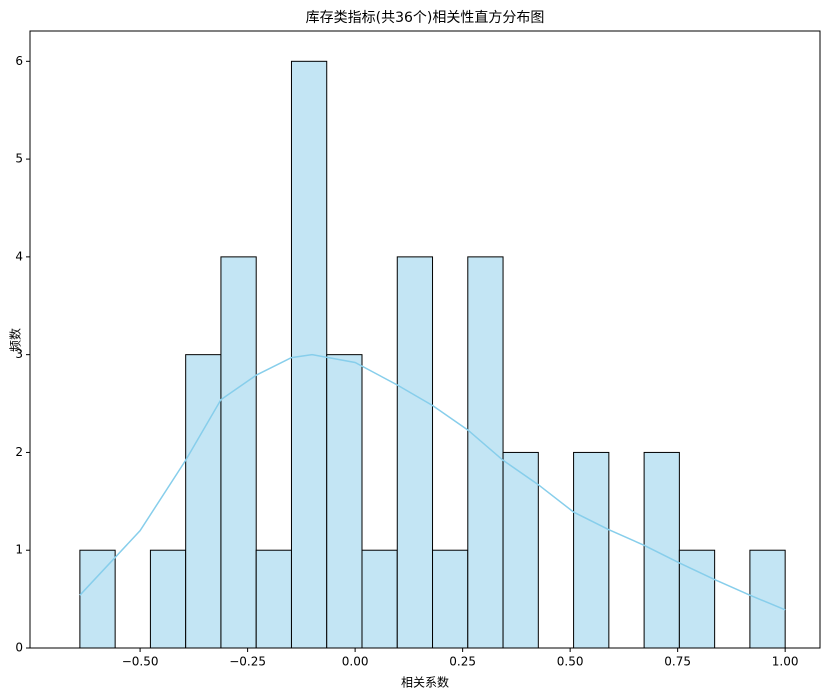 The image size is (829, 698). I want to click on x-tick-label: 0.00, so click(355, 662).